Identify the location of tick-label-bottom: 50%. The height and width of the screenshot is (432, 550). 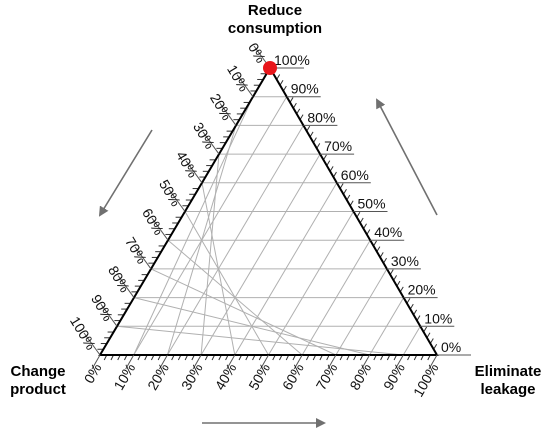
(259, 377).